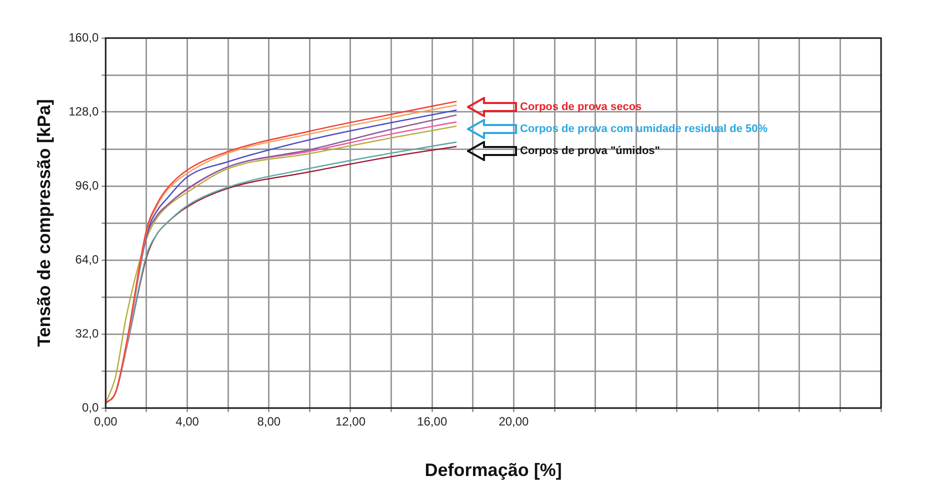 This screenshot has width=928, height=496. I want to click on y-tick-label: 64,0, so click(87, 259).